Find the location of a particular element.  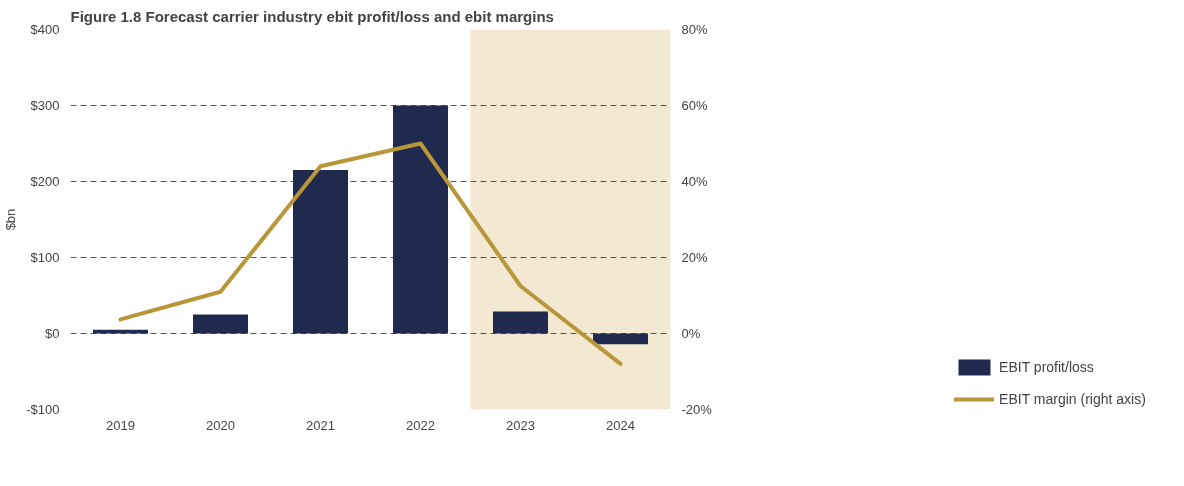

chart-title: Figure 1.8 Forecast carrier industry ebit profit/loss and ebit margins is located at coordinates (312, 16).